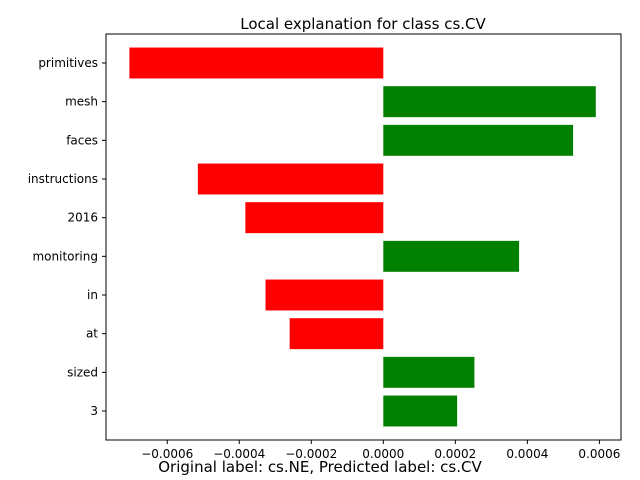 The width and height of the screenshot is (640, 480). I want to click on x-tick-label: −0.0004, so click(239, 454).